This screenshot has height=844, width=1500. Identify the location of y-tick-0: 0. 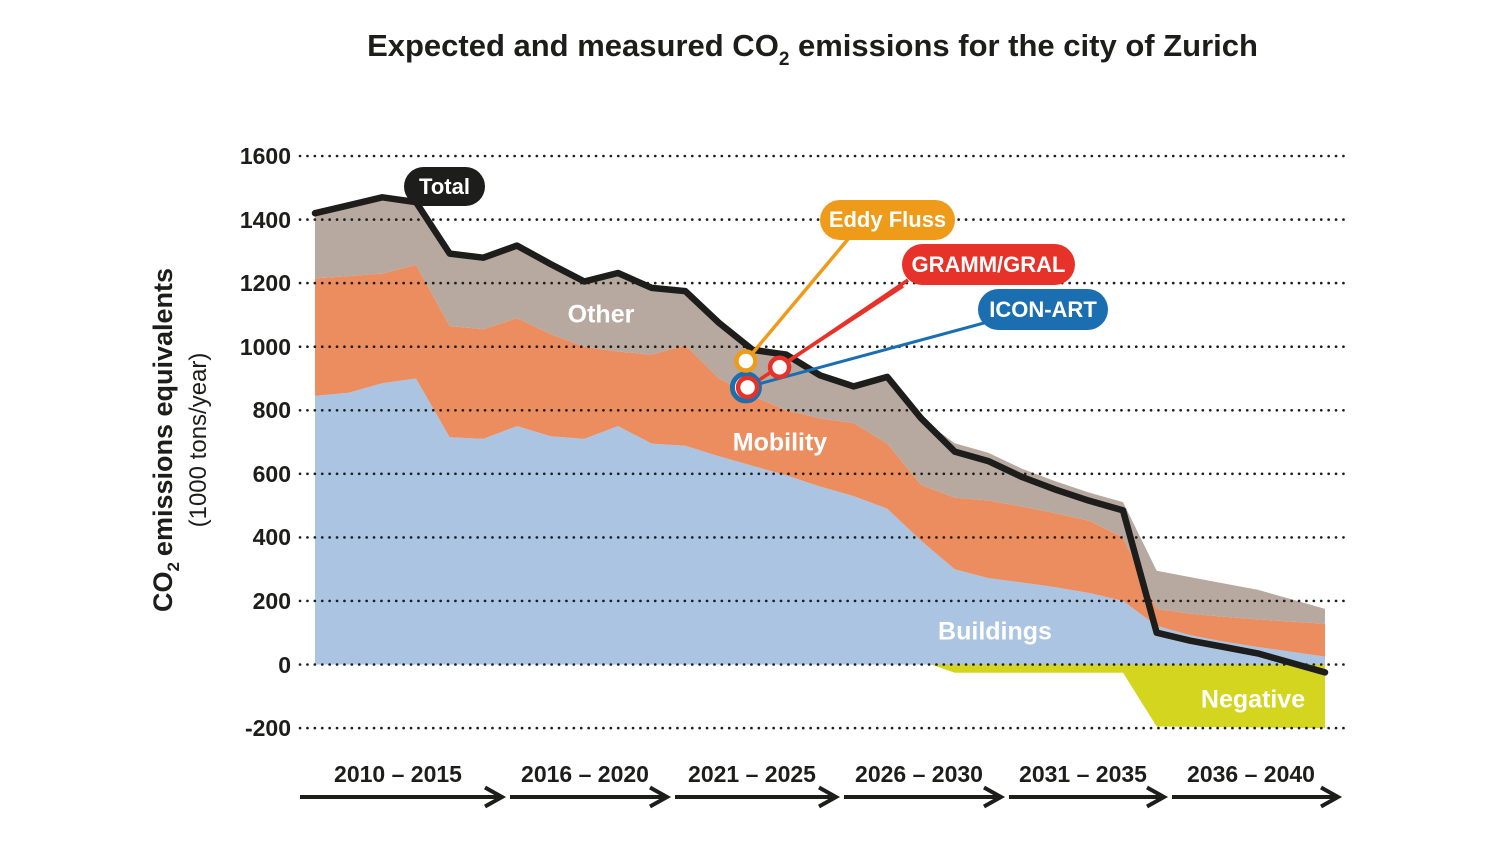
(284, 665).